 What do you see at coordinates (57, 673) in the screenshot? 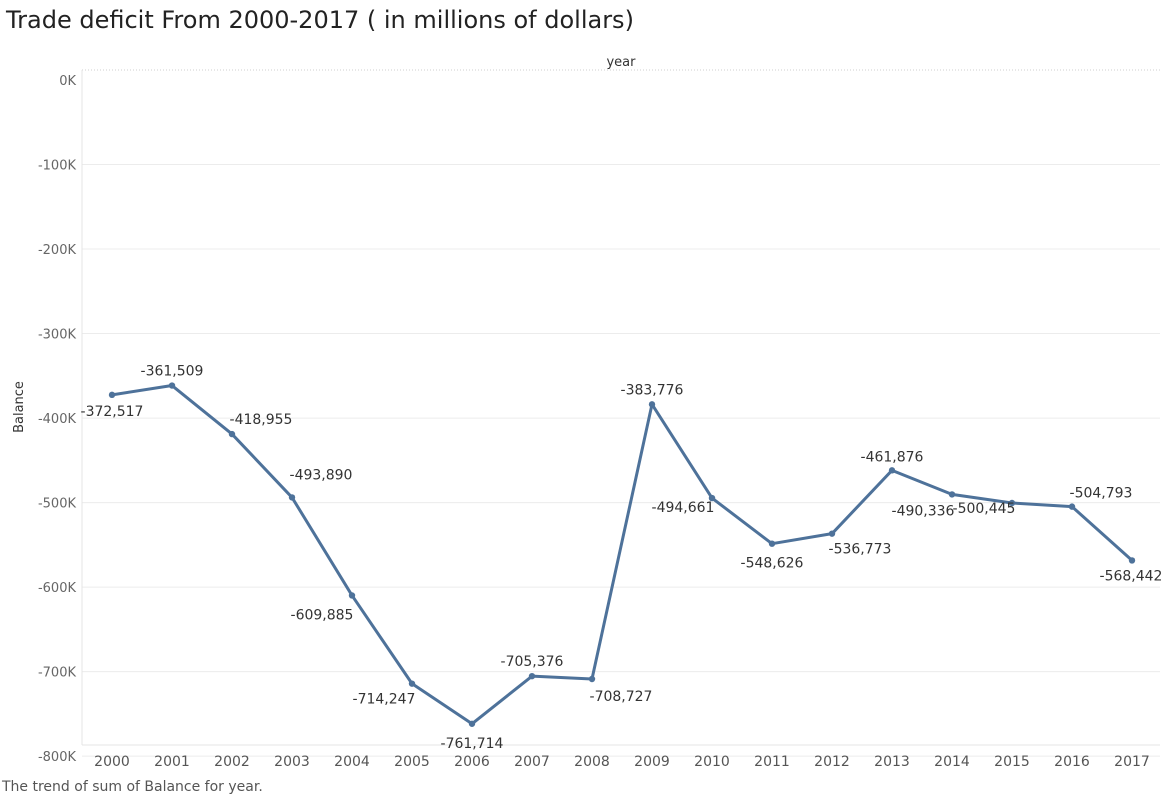
I see `y-tick-label: -700K` at bounding box center [57, 673].